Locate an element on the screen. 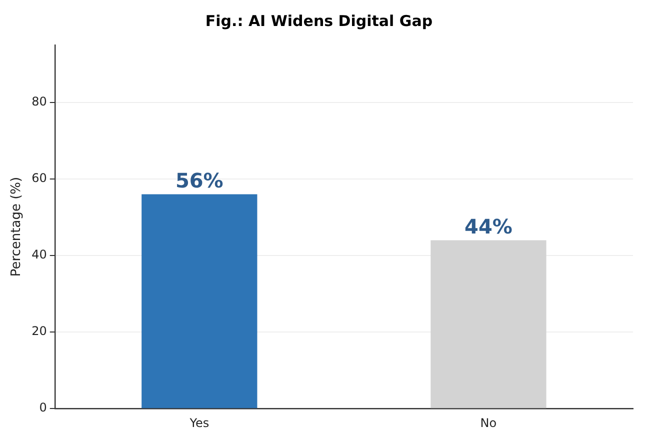 Image resolution: width=653 pixels, height=439 pixels. data-label: 56% is located at coordinates (199, 180).